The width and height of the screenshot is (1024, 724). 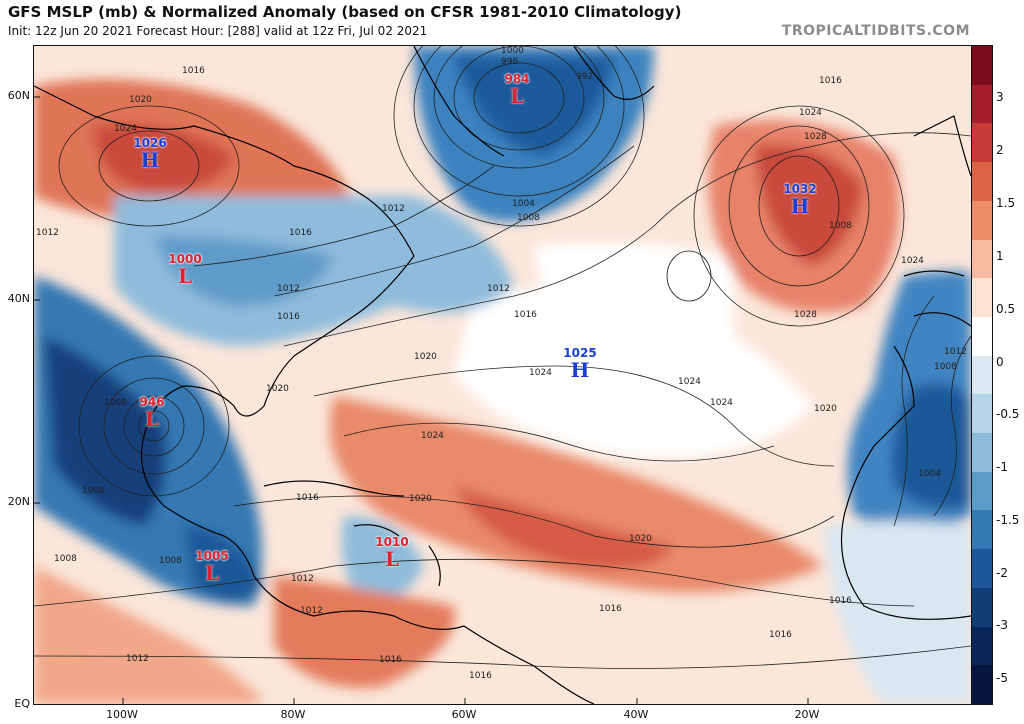 I want to click on high-pressure-marker: 1032 H, so click(x=800, y=200).